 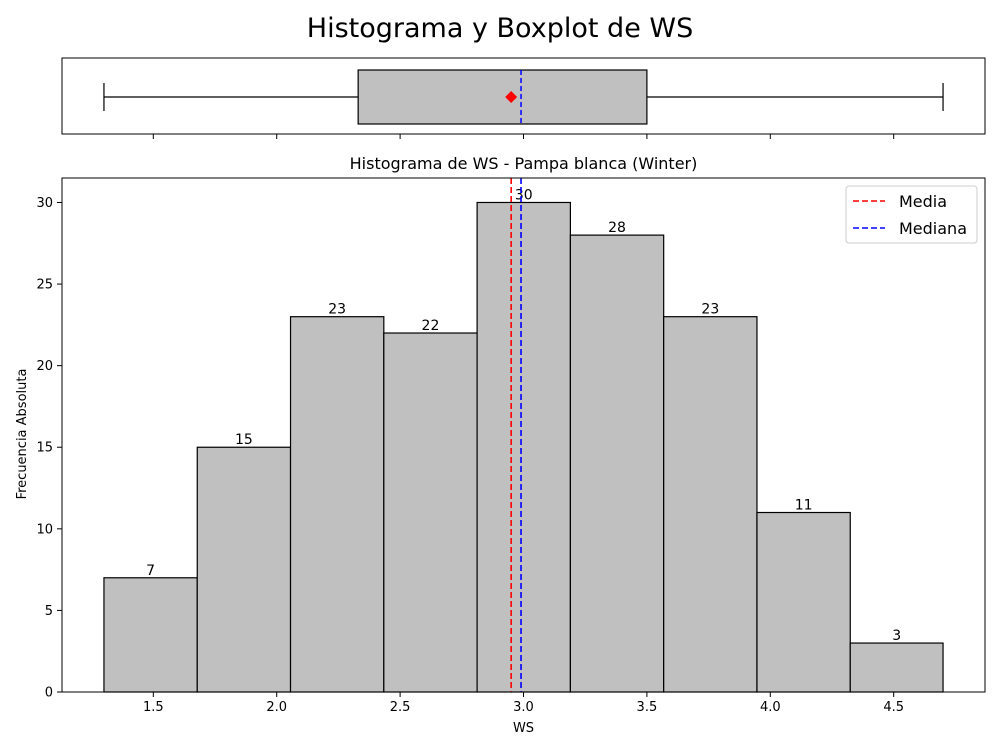 I want to click on figure-suptitle: Histograma y Boxplot de WS, so click(x=500, y=28).